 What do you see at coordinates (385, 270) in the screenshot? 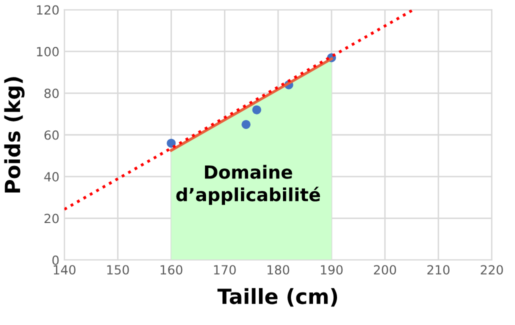
I see `x-tick-label: 200` at bounding box center [385, 270].